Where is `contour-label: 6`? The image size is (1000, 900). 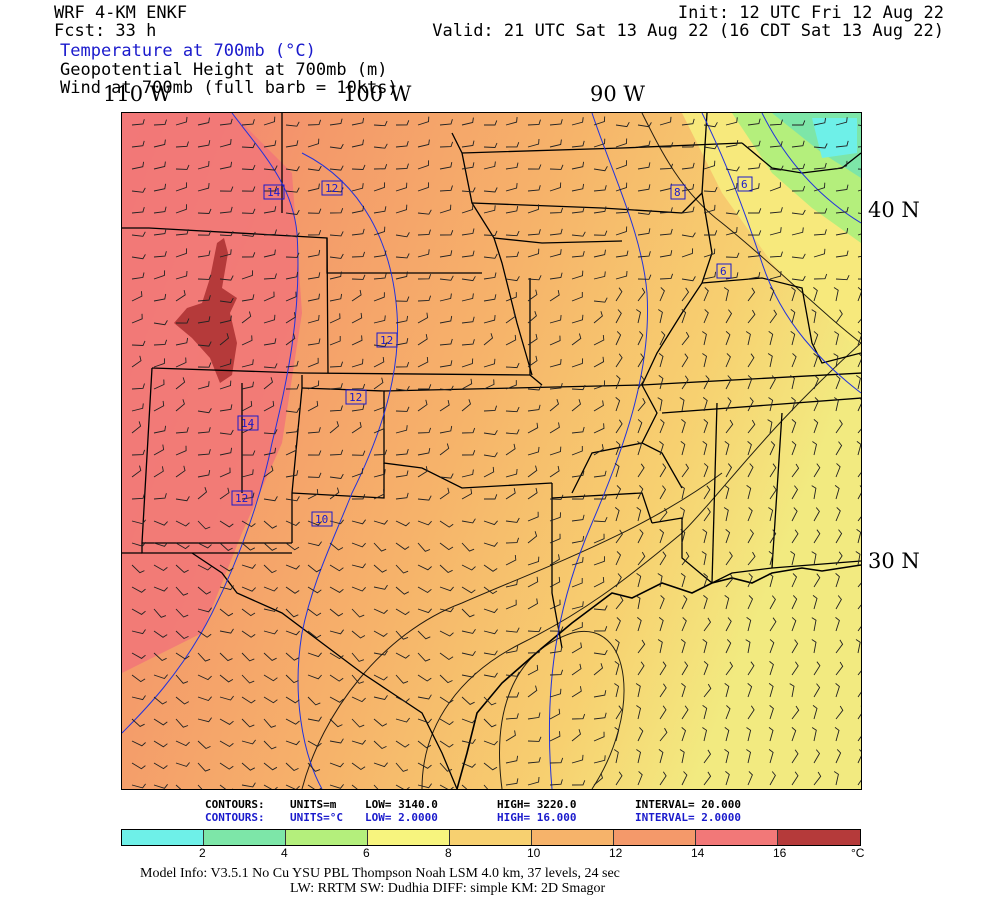
contour-label: 6 is located at coordinates (745, 184).